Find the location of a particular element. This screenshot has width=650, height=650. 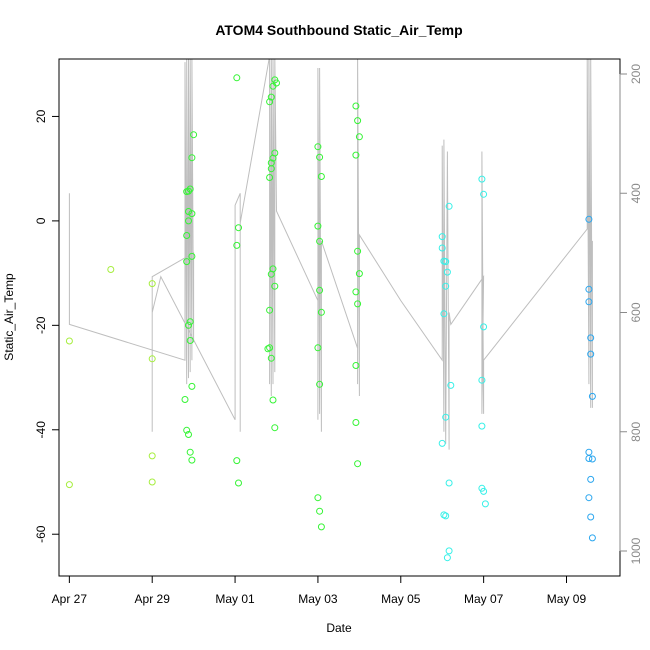

y-tick-label: 0 is located at coordinates (41, 220).